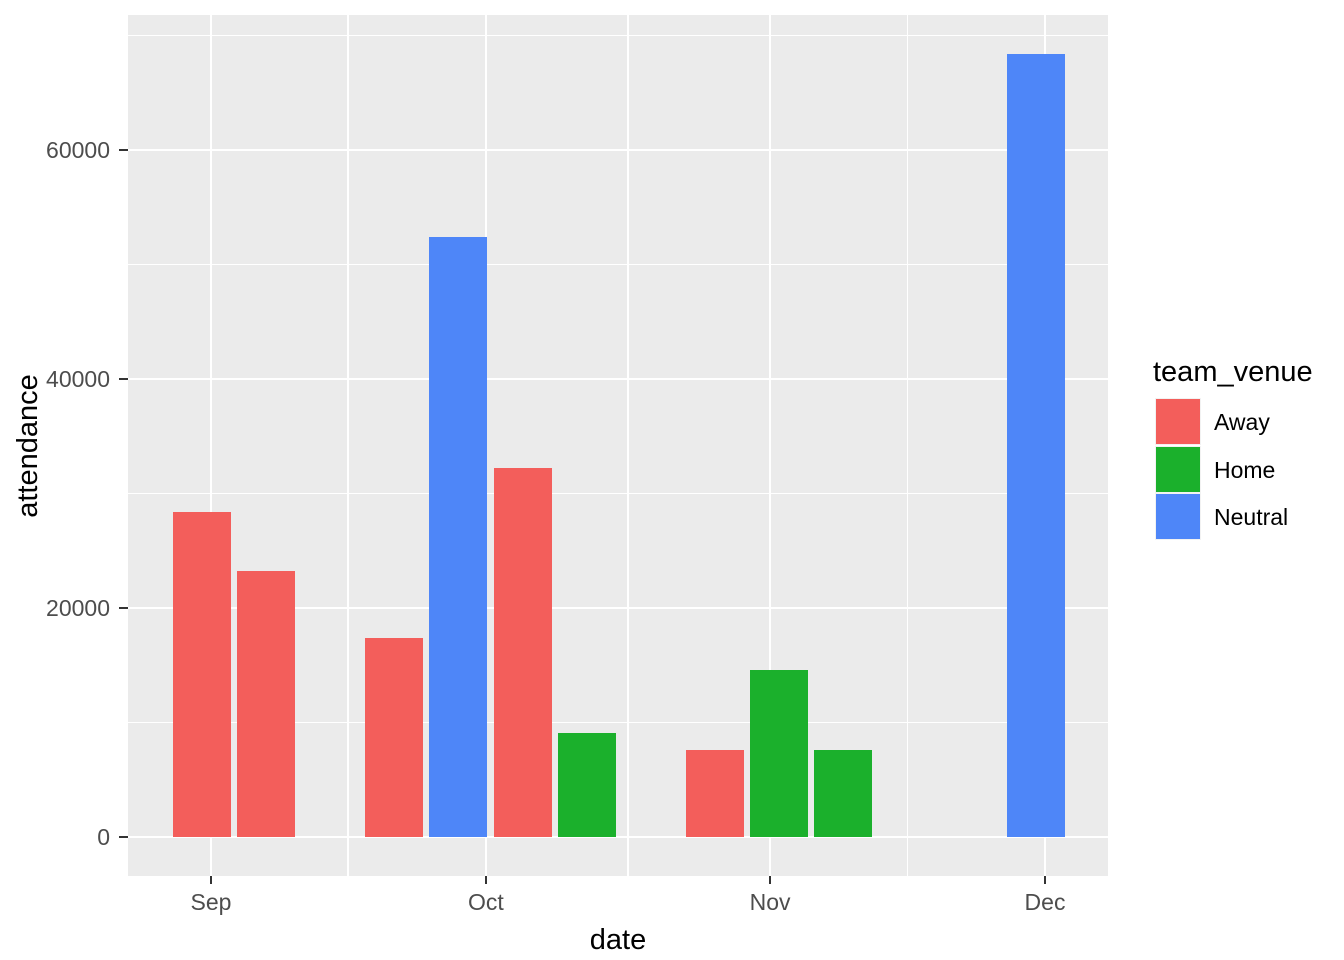 This screenshot has width=1344, height=960. Describe the element at coordinates (618, 940) in the screenshot. I see `x-axis-title: date` at that location.